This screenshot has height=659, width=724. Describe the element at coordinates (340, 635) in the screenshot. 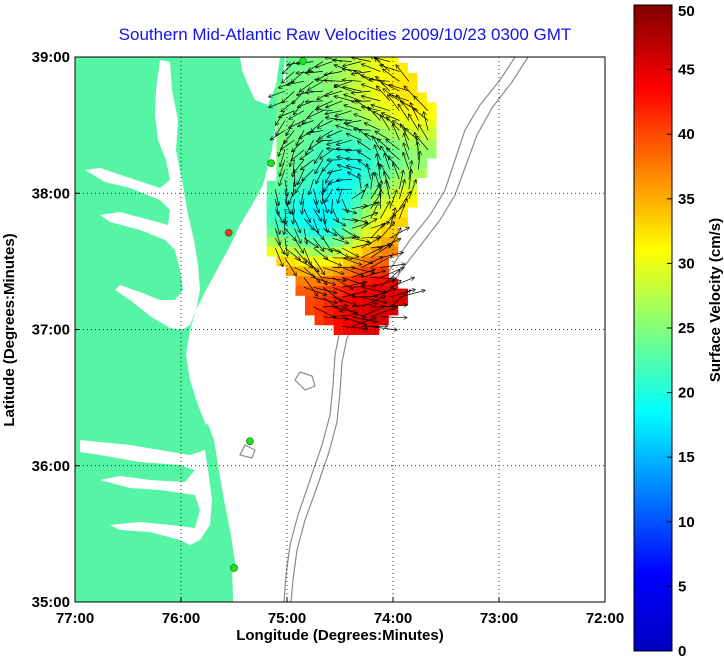

I see `x-axis-label: Longitude (Degrees:Minutes)` at that location.